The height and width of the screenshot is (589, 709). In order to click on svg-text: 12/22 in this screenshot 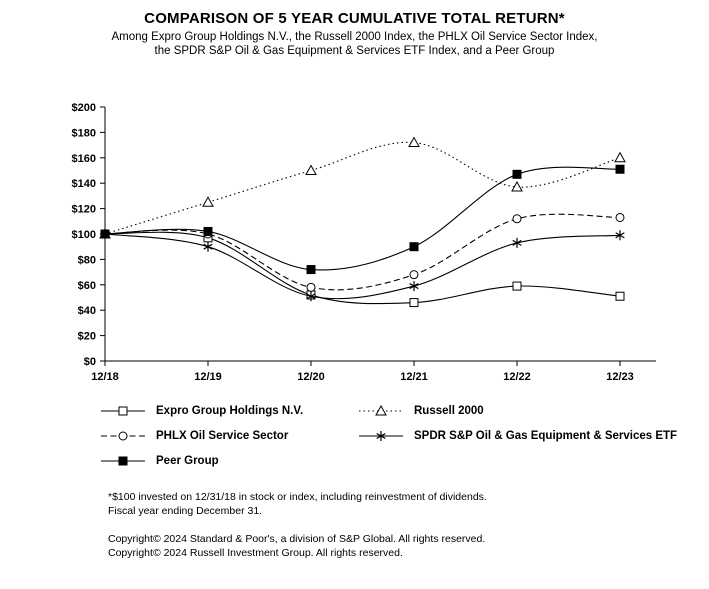, I will do `click(517, 377)`.